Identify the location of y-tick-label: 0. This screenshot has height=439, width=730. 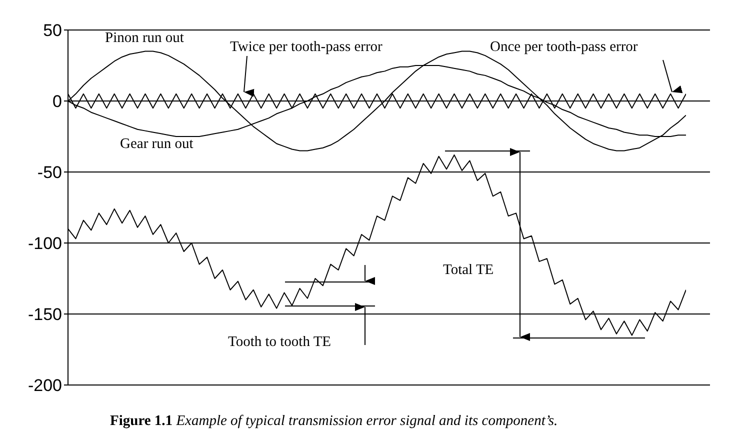
(57, 102).